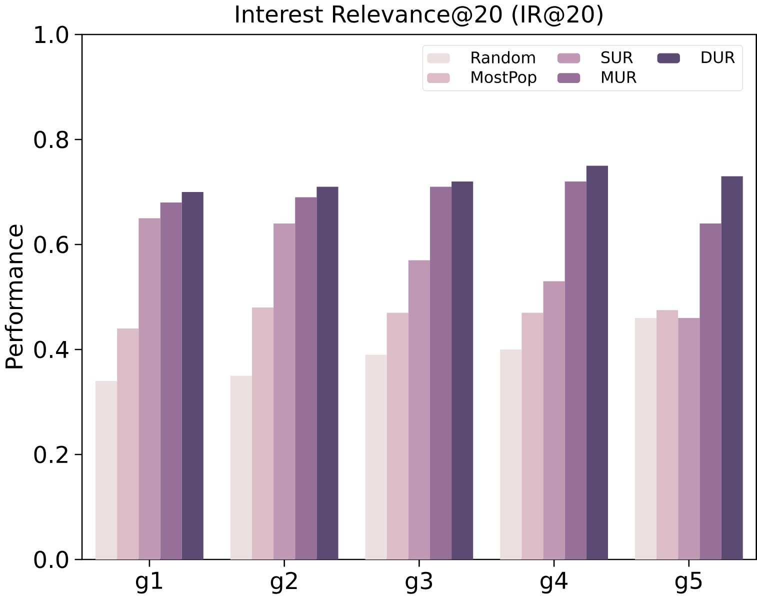  What do you see at coordinates (51, 35) in the screenshot?
I see `y-tick-label: 1.0` at bounding box center [51, 35].